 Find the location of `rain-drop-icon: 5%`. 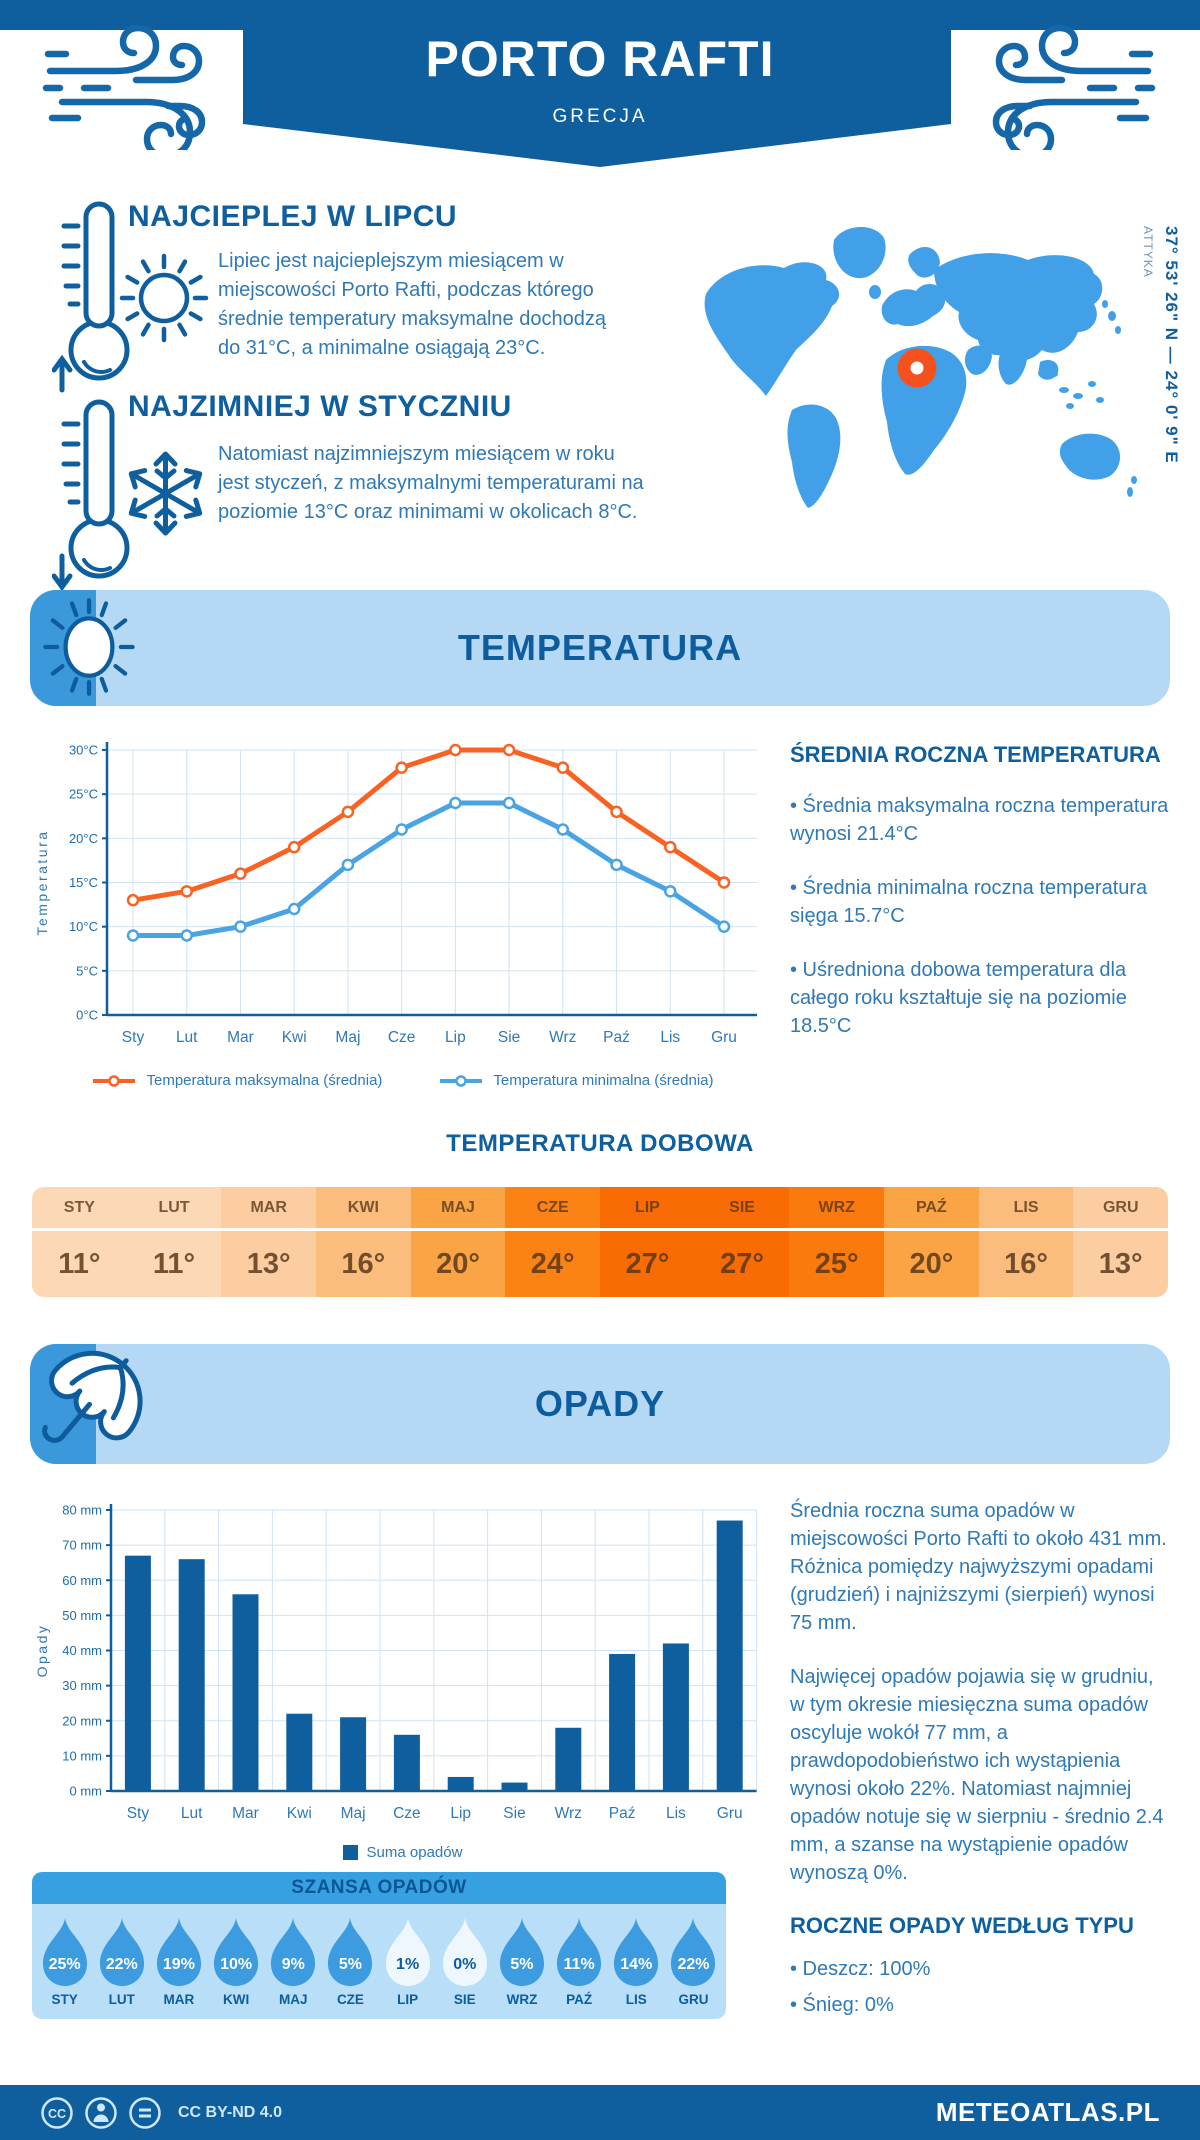

rain-drop-icon: 5% is located at coordinates (350, 1952).